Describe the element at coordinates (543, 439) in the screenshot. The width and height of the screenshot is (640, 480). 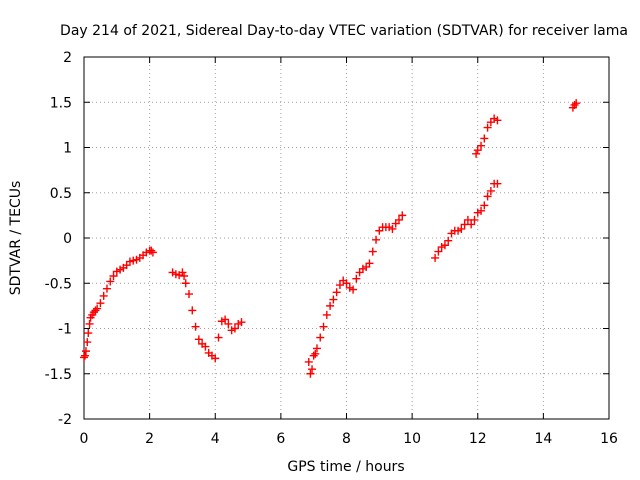
I see `x-tick-label: 14` at that location.